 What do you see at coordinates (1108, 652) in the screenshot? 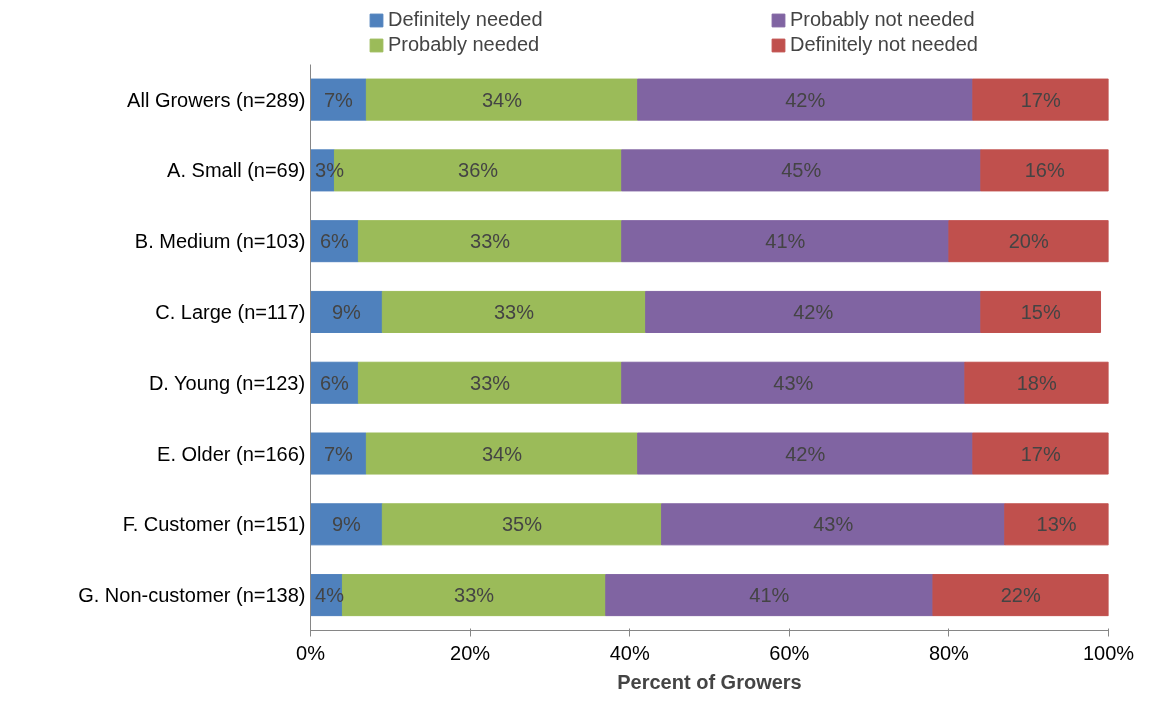
I see `x-tick-label: 100%` at bounding box center [1108, 652].